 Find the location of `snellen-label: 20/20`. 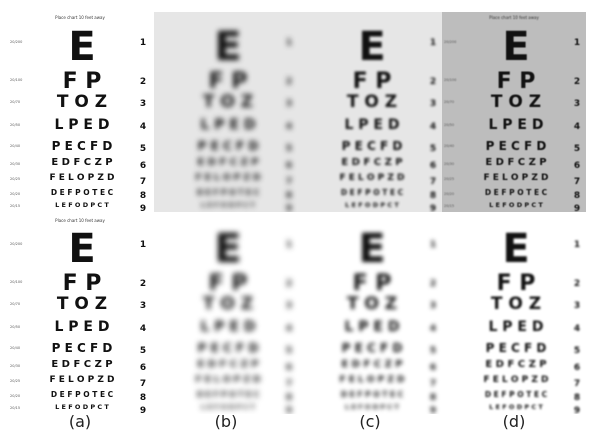

snellen-label: 20/20 is located at coordinates (15, 395).